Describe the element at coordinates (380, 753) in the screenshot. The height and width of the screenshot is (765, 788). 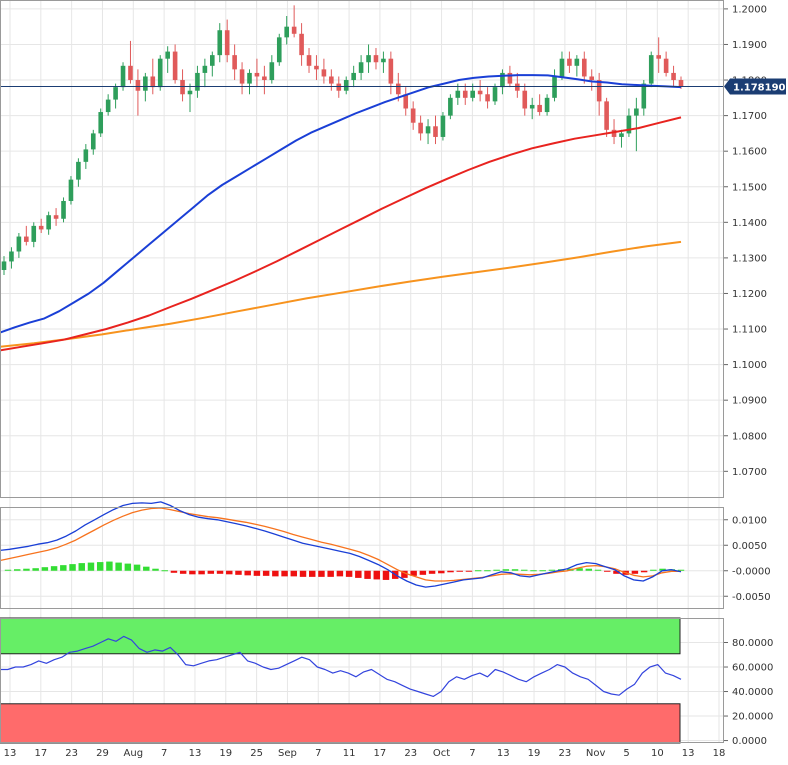
I see `x-tick-label: 17` at that location.